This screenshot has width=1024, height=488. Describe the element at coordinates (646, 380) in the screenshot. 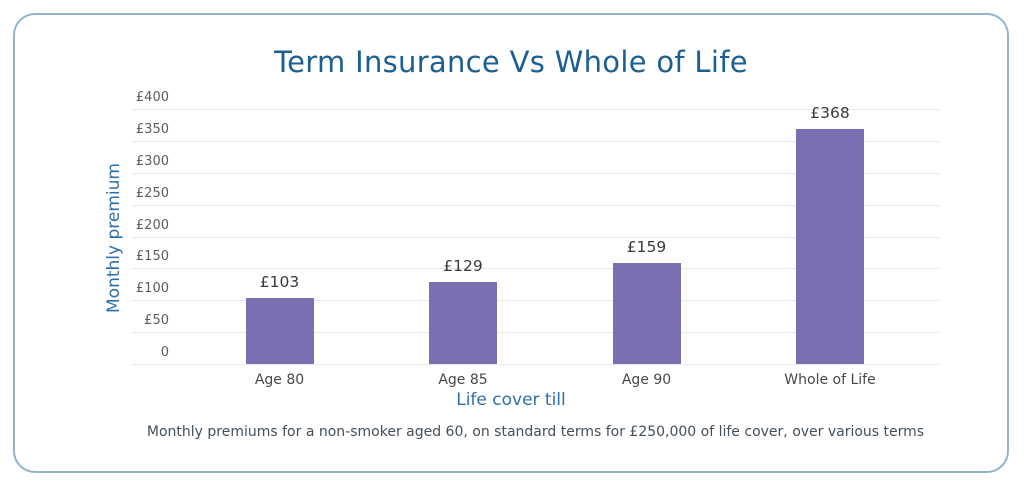

I see `x-category-label: Age 90` at that location.